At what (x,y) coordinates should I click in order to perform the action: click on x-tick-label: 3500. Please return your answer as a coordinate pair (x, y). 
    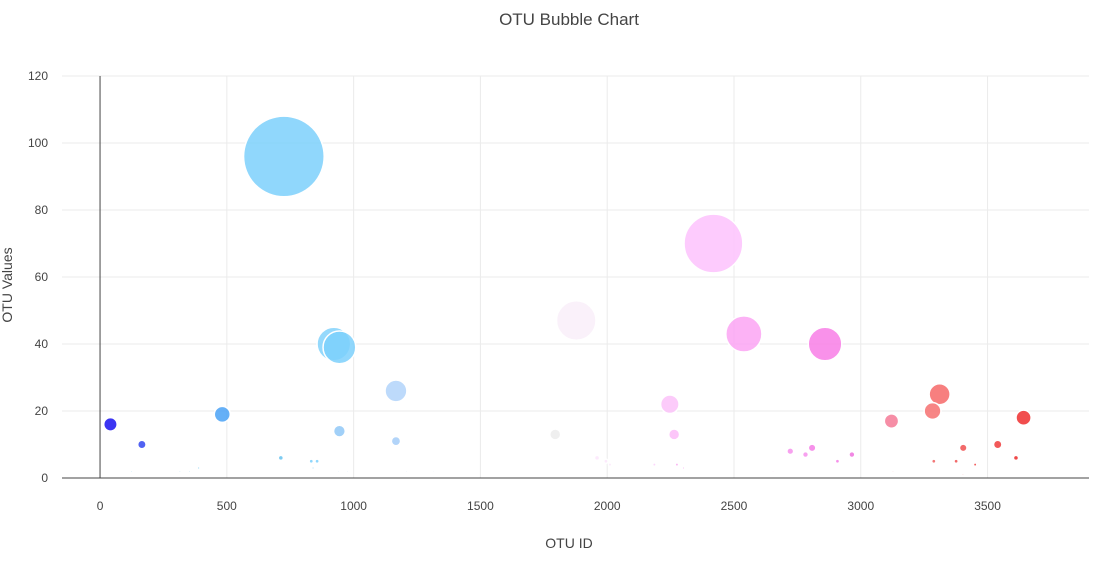
    Looking at the image, I should click on (987, 506).